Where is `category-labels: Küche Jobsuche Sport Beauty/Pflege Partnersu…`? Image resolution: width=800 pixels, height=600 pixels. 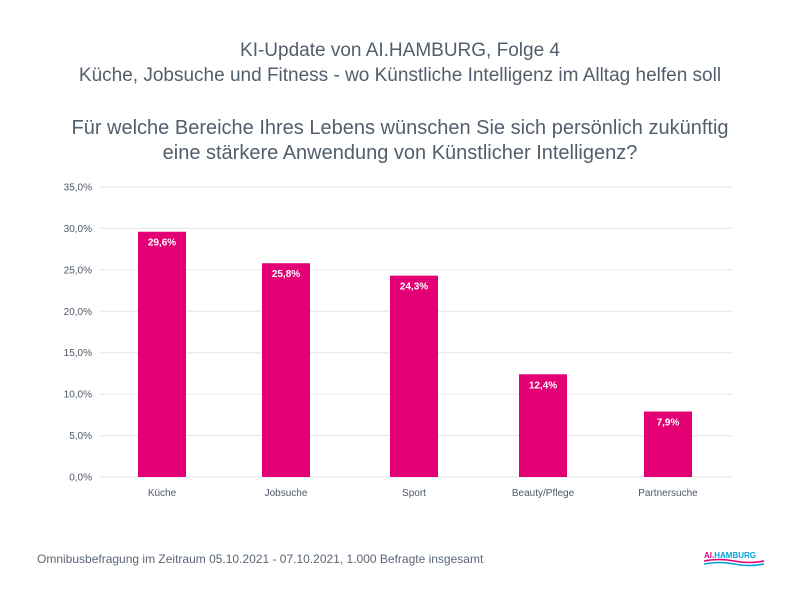 category-labels: Küche Jobsuche Sport Beauty/Pflege Partnersu… is located at coordinates (423, 493).